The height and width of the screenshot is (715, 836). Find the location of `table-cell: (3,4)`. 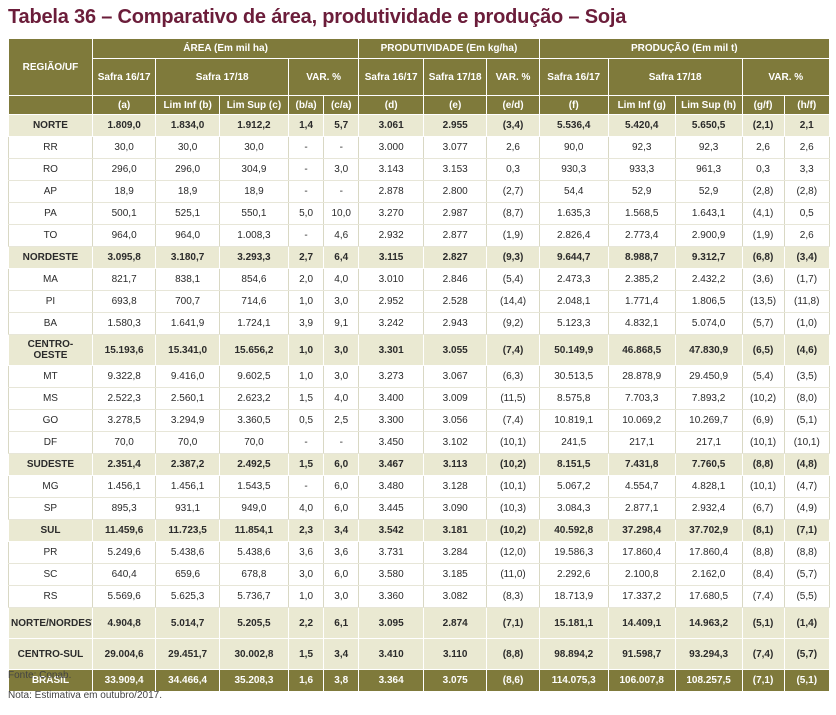

table-cell: (3,4) is located at coordinates (806, 257).